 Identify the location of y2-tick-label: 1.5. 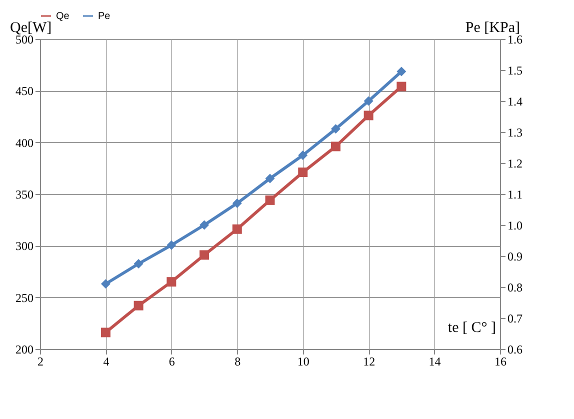
(515, 71).